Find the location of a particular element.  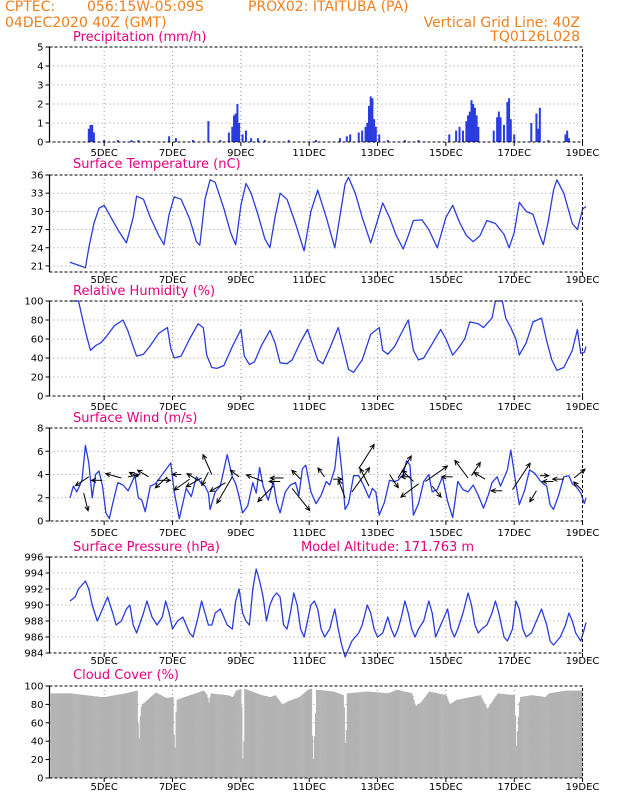

x-tick-label: 19DEC is located at coordinates (583, 533).